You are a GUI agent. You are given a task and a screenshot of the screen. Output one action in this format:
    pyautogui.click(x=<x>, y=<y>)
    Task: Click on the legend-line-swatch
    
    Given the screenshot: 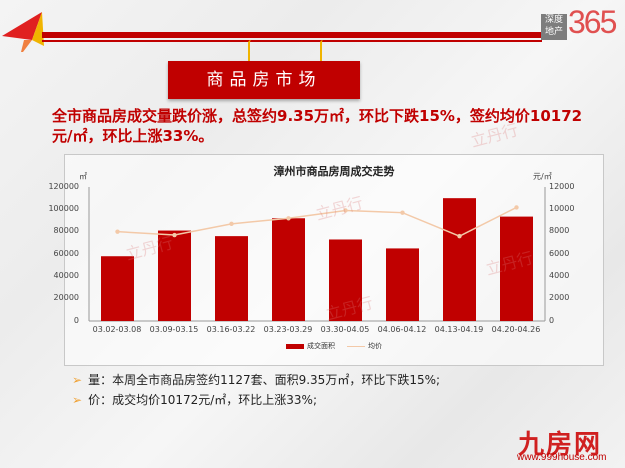 What is the action you would take?
    pyautogui.click(x=356, y=346)
    